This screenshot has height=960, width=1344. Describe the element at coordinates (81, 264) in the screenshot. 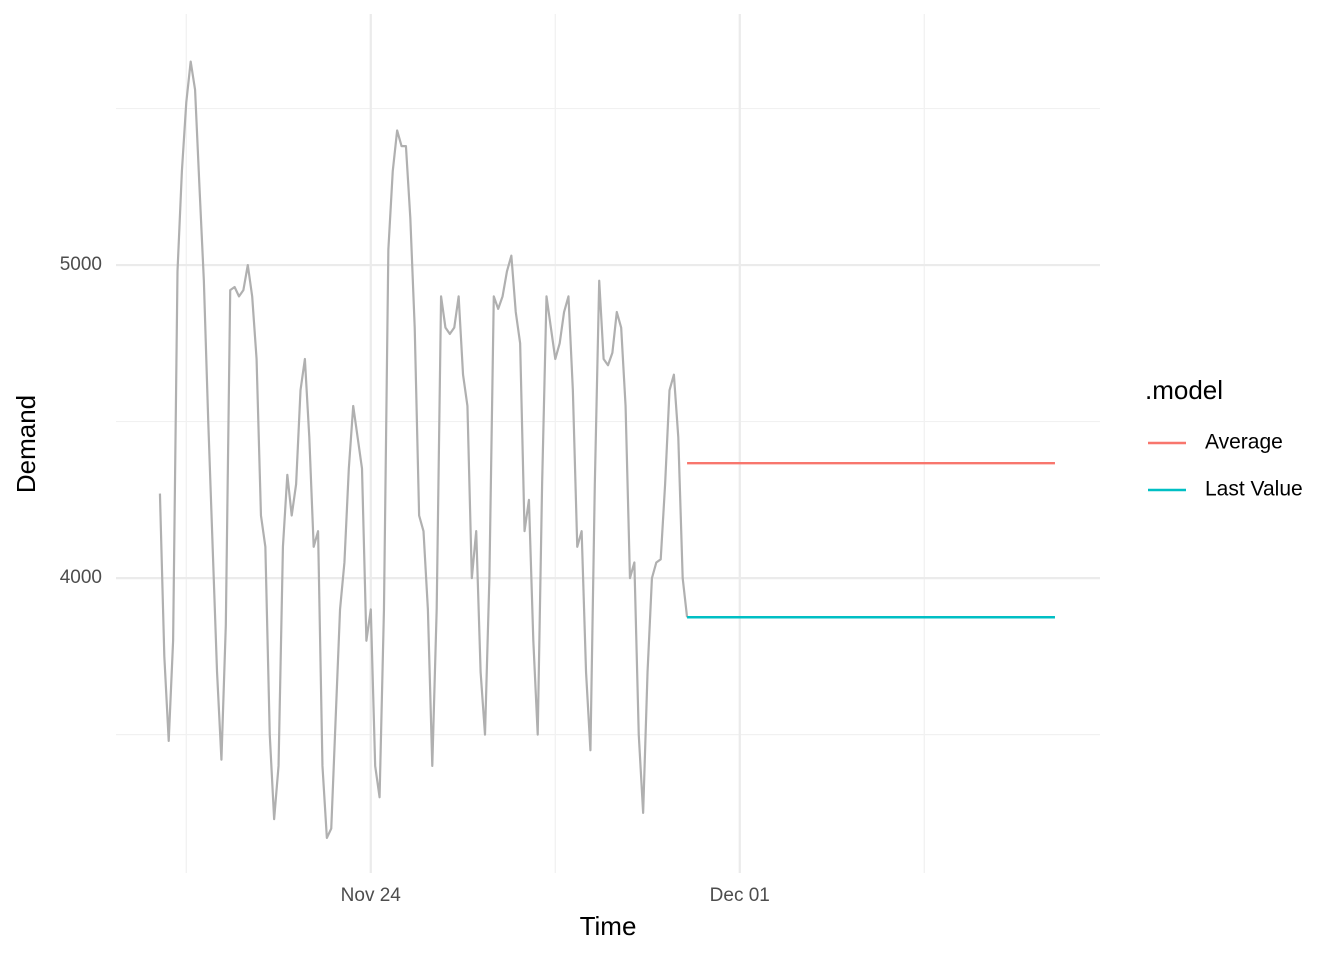

I see `y-tick-label: 5000` at that location.